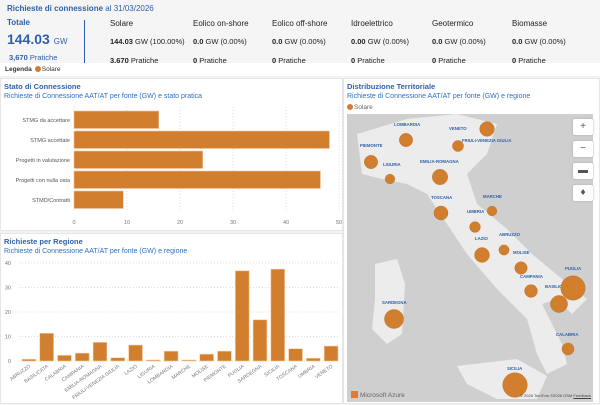 The image size is (600, 405). What do you see at coordinates (8, 264) in the screenshot?
I see `y-tick-label: 40` at bounding box center [8, 264].